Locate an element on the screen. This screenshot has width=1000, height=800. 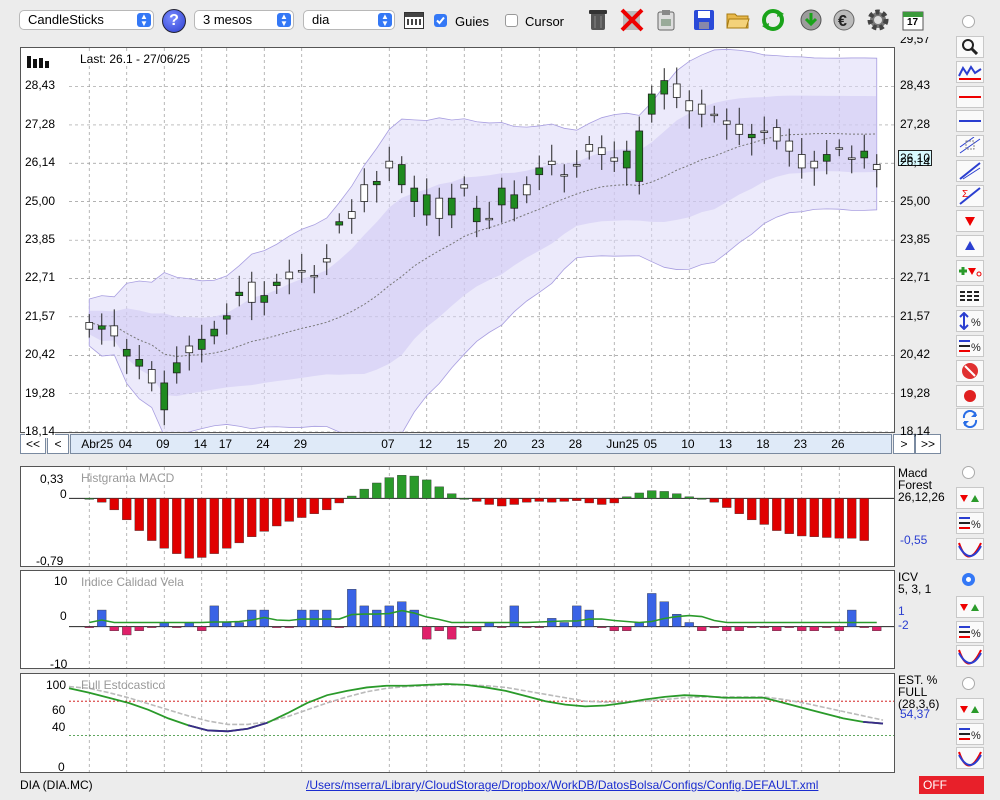
candle-pattern-icon is located at coordinates (970, 72).